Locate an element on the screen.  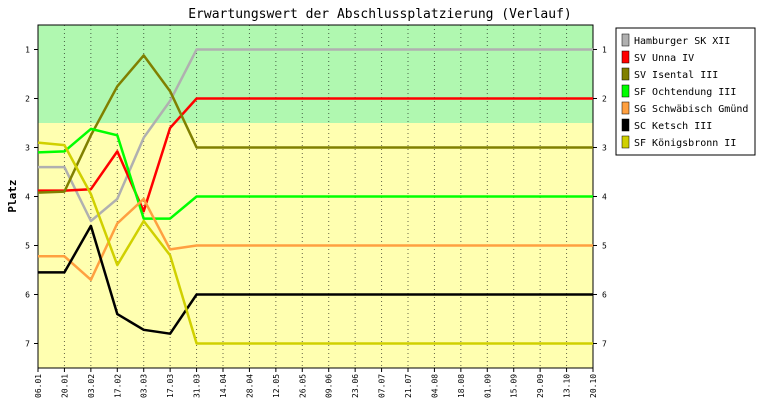
y-tick-label-left-5: 5 is located at coordinates (27, 246).